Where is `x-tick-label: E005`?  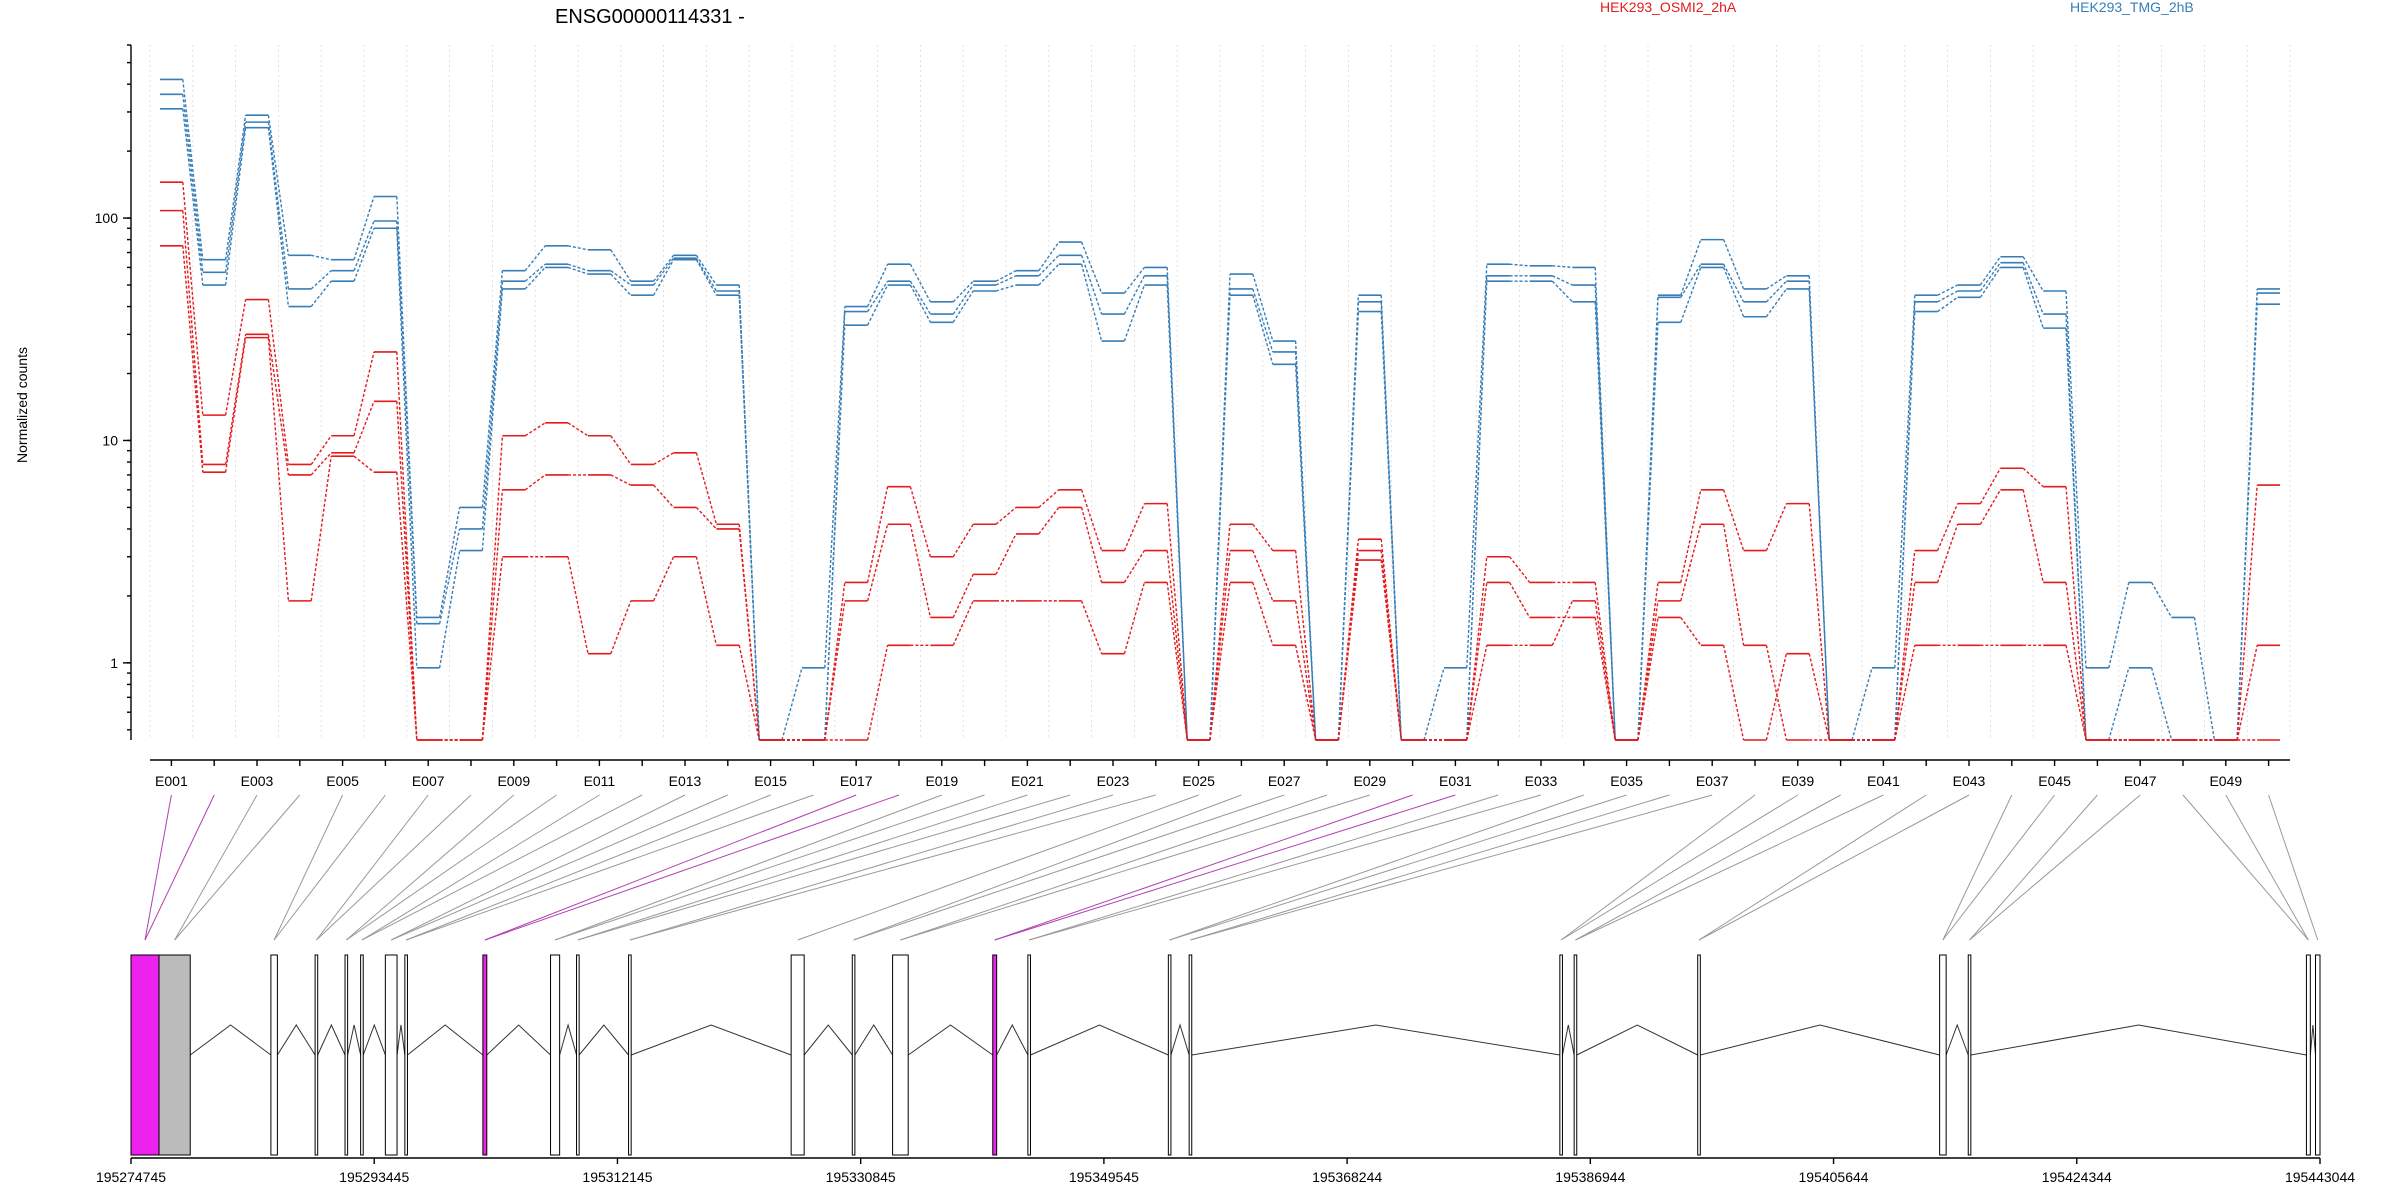 x-tick-label: E005 is located at coordinates (342, 781).